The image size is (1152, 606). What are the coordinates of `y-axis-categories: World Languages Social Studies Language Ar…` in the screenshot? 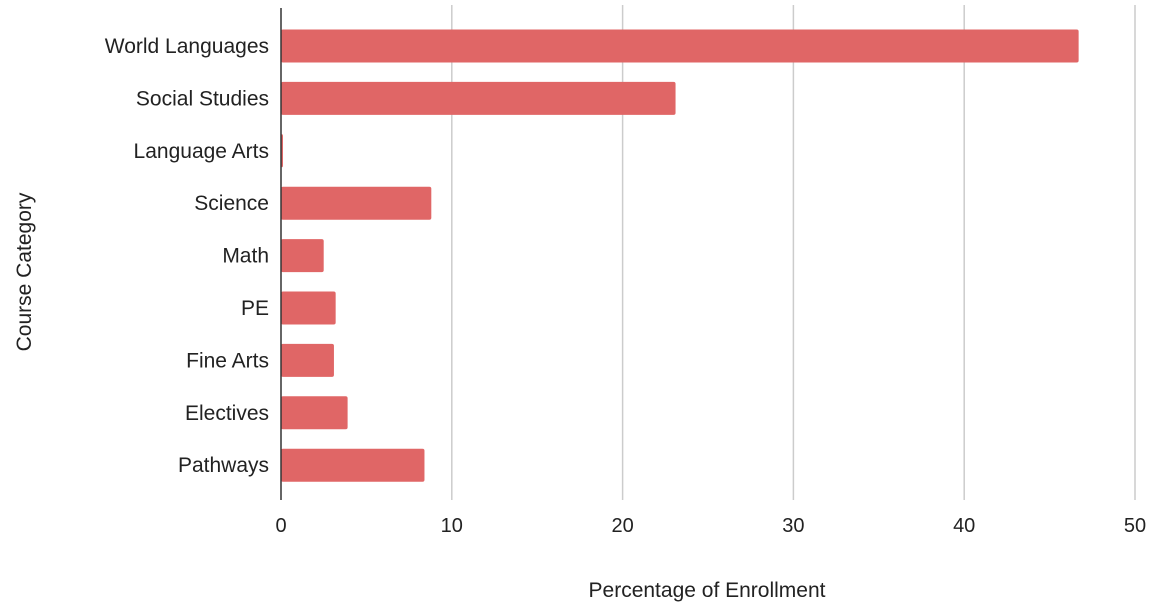 It's located at (187, 256).